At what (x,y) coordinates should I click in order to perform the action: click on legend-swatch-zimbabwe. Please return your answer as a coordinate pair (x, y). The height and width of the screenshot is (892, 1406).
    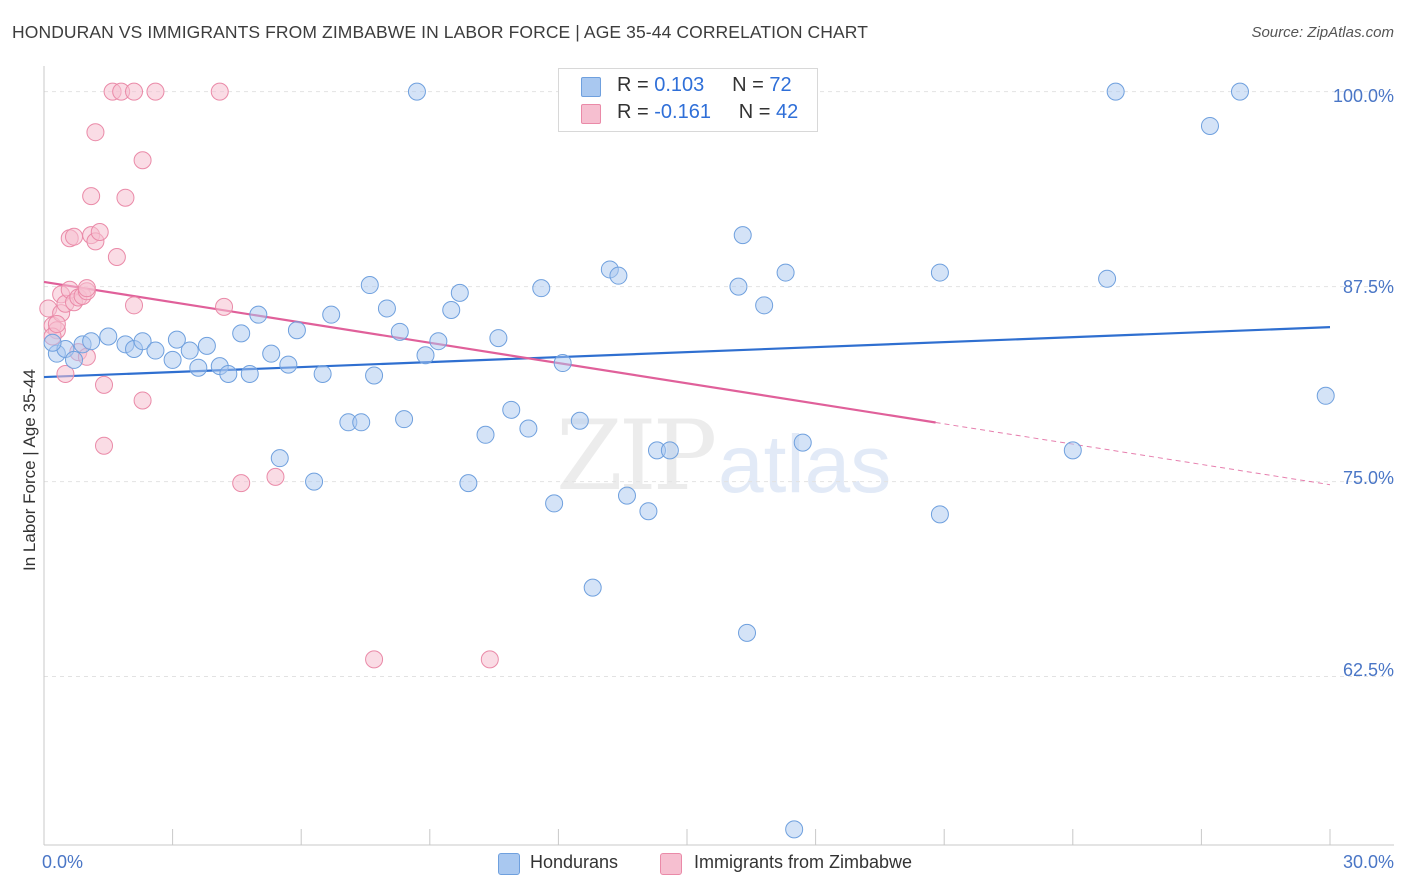
    Looking at the image, I should click on (671, 864).